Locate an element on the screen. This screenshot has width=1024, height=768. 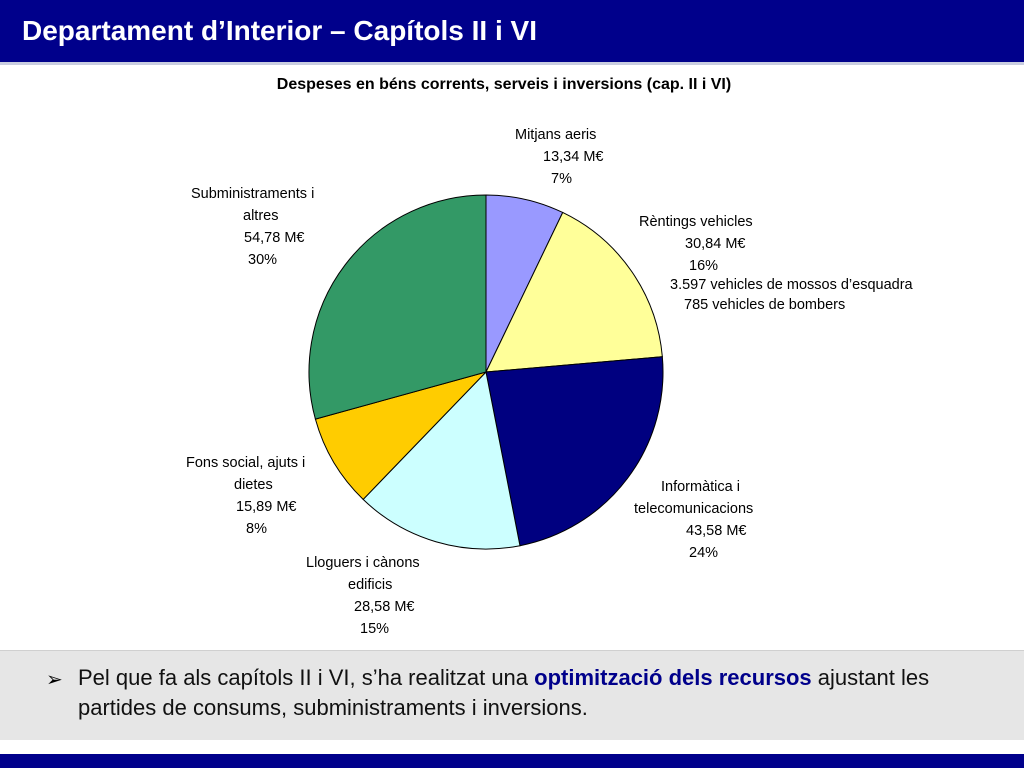
label-subministraments-value-line: 54,78 M€ is located at coordinates (252, 238).